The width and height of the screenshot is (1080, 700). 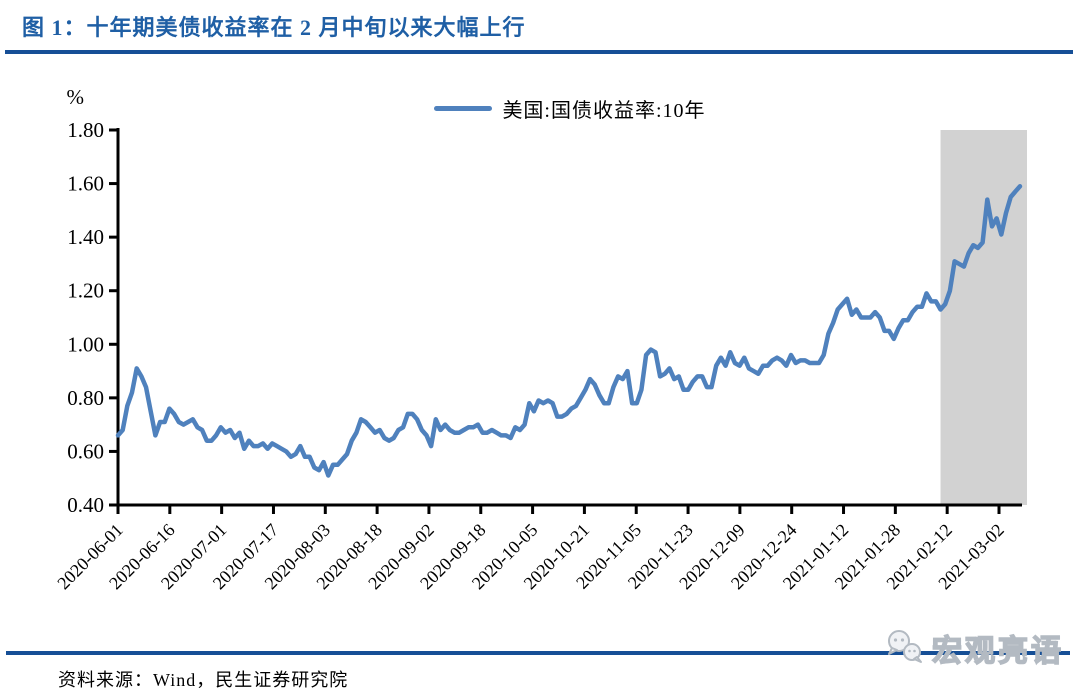 I want to click on wechat-bubbles-icon, so click(x=905, y=646).